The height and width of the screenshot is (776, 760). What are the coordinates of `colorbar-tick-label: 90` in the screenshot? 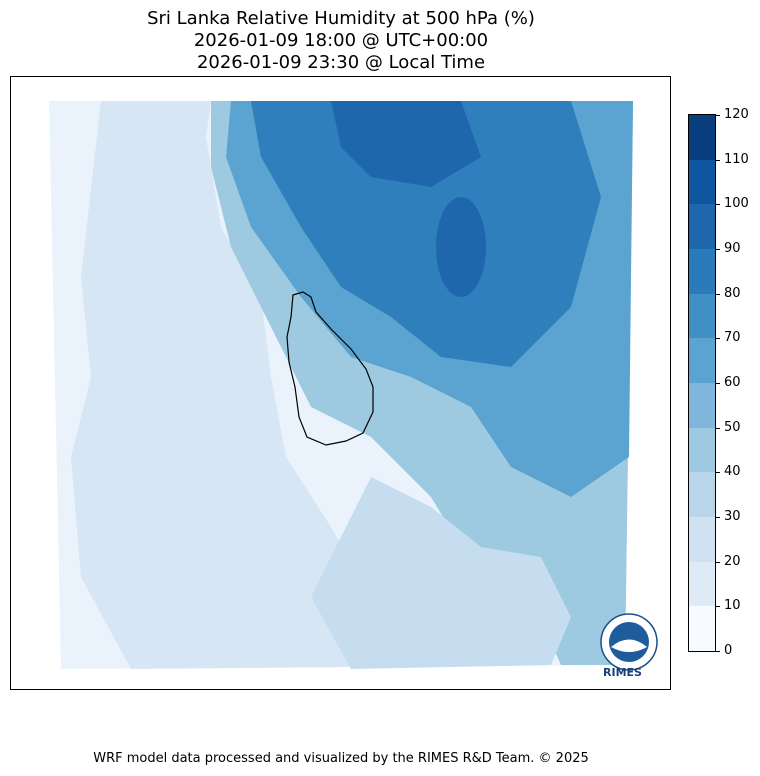 It's located at (732, 248).